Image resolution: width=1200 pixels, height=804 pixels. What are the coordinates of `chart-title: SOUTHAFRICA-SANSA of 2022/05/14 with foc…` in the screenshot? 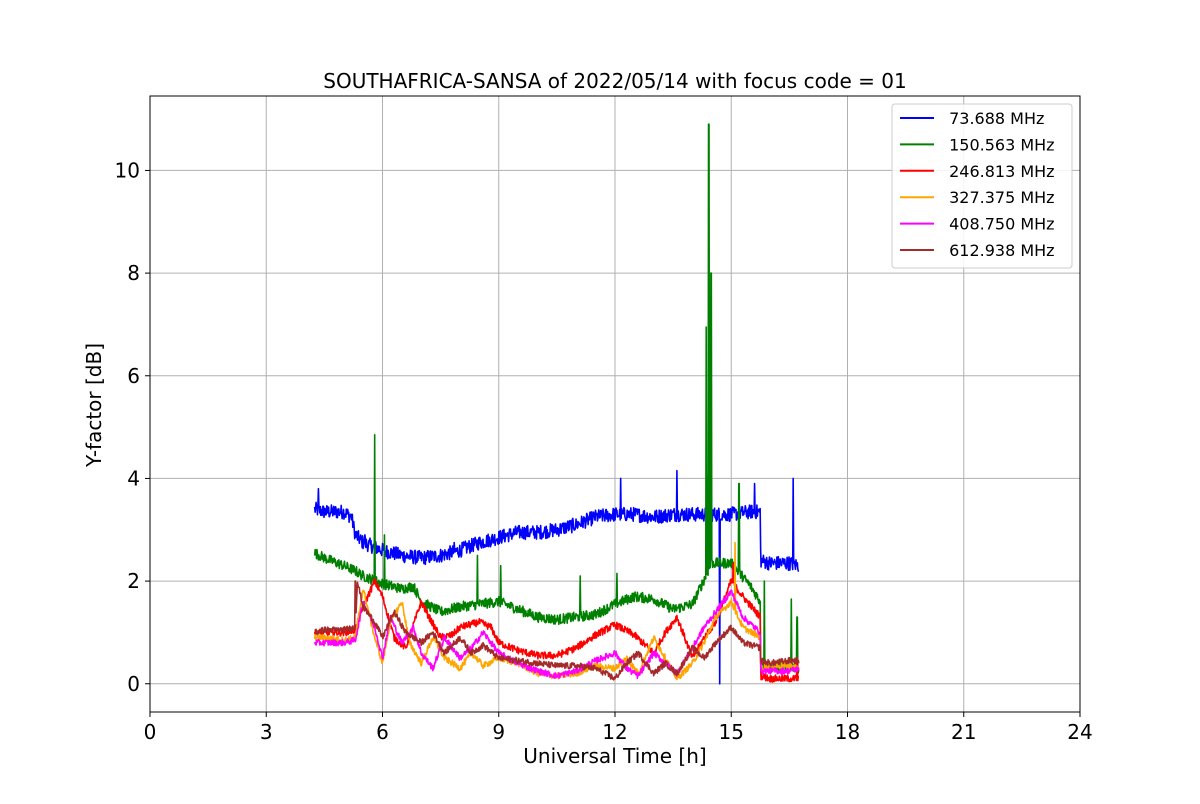 It's located at (615, 81).